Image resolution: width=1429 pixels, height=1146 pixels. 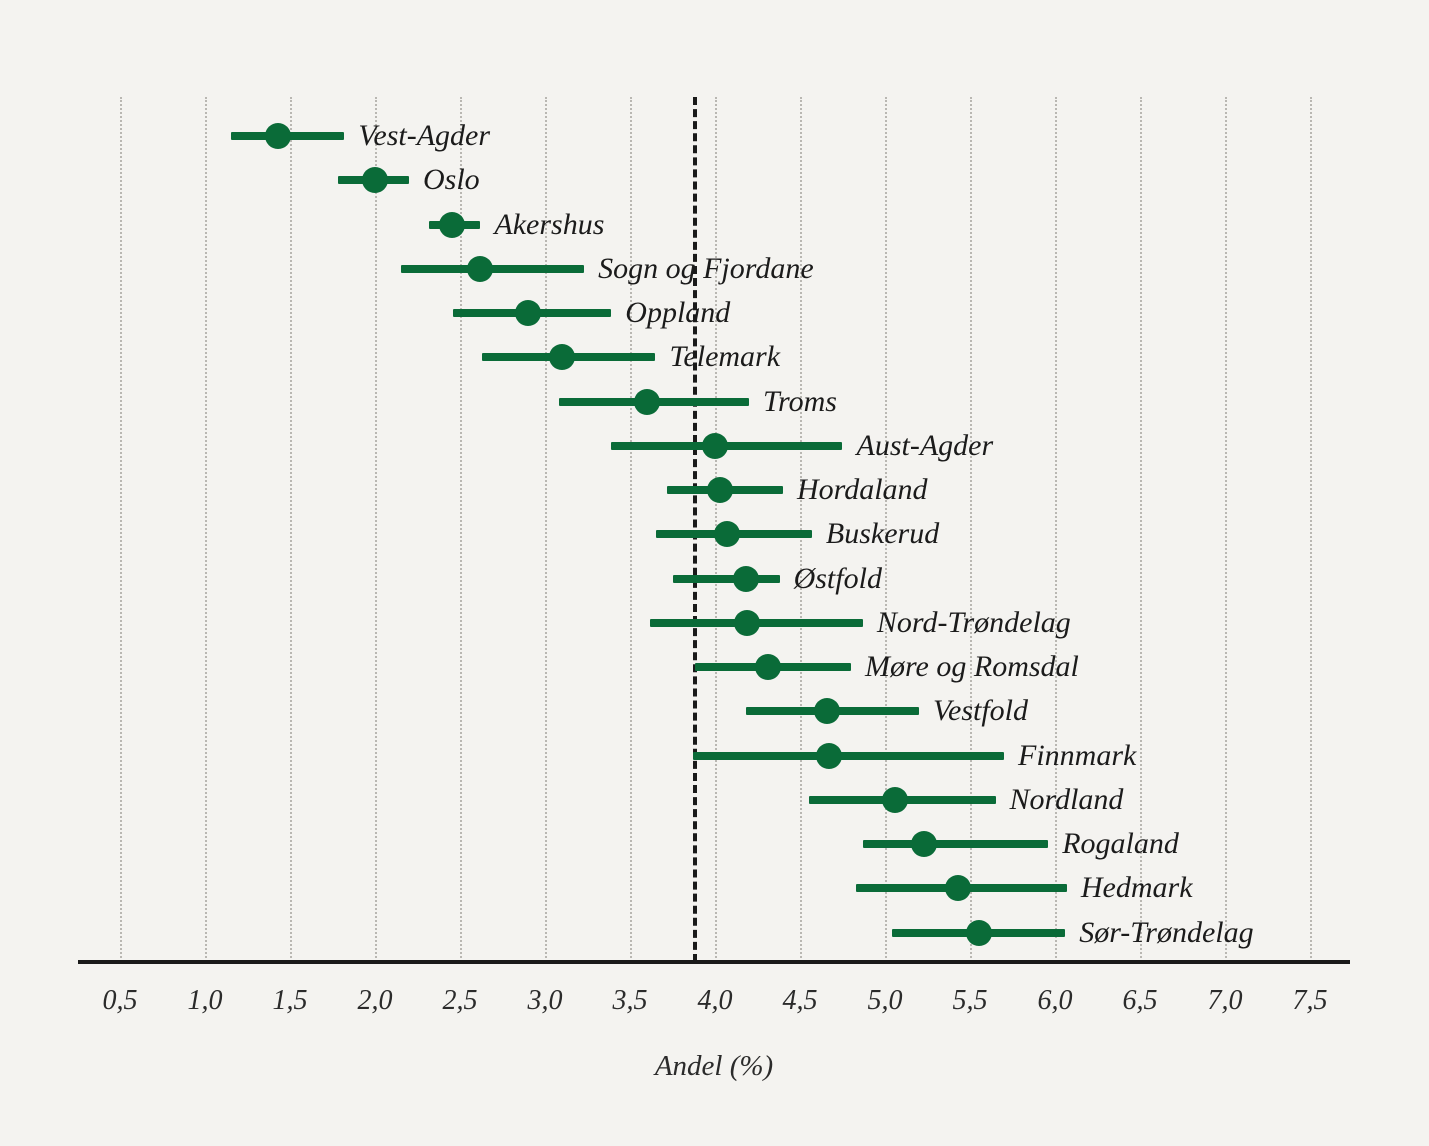 I want to click on region-label: Oslo, so click(x=451, y=180).